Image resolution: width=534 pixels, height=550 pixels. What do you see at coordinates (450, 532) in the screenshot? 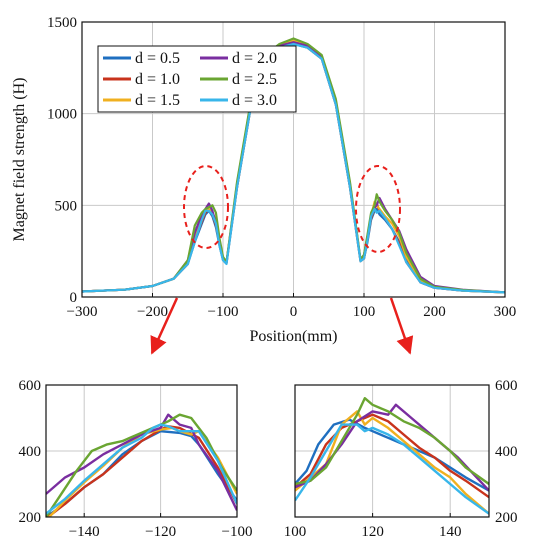
I see `x-tick-label: 140` at bounding box center [450, 532].